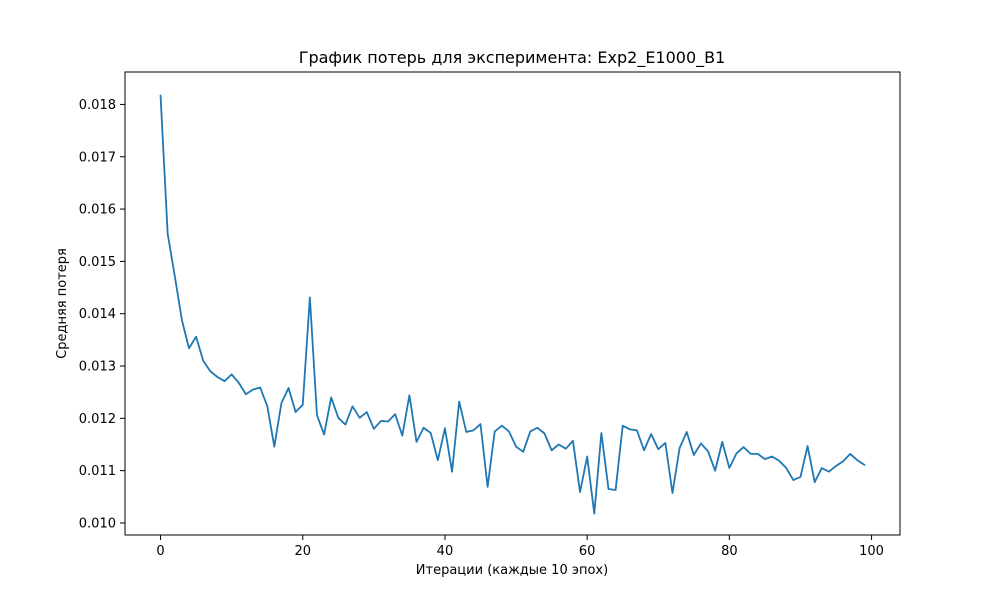 The height and width of the screenshot is (600, 1000). I want to click on x-tick-label: 80, so click(729, 551).